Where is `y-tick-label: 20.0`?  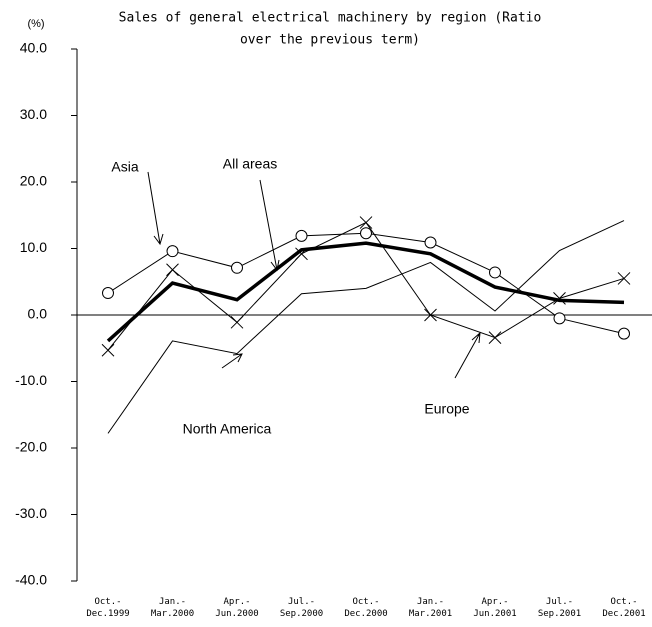 y-tick-label: 20.0 is located at coordinates (33, 181).